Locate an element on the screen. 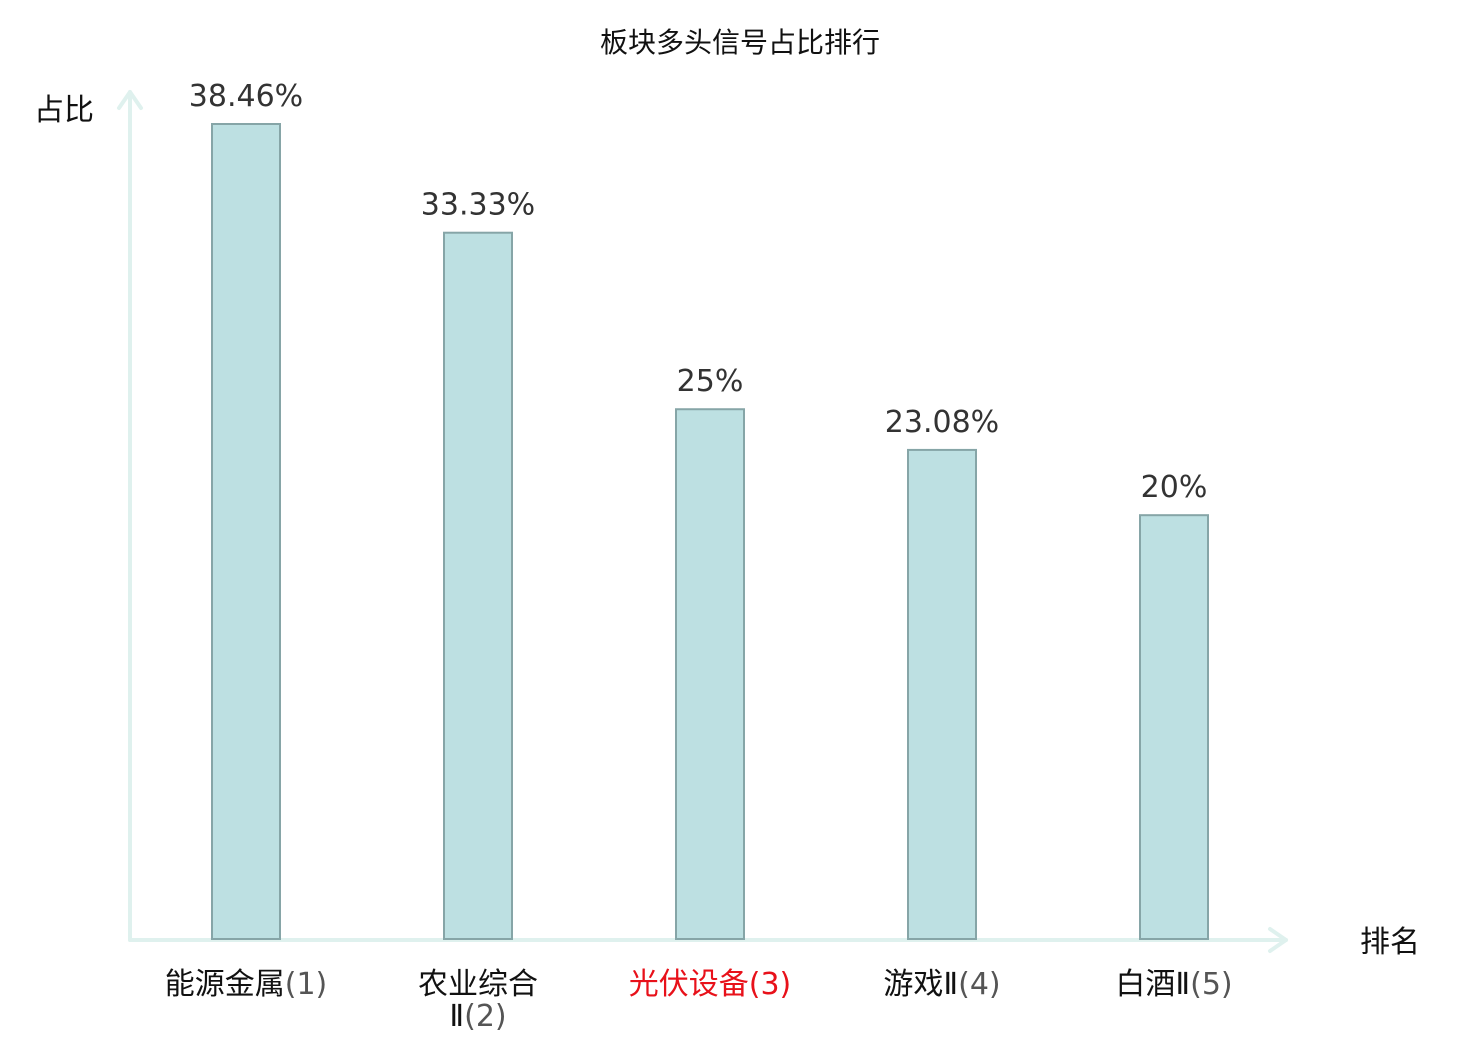 The height and width of the screenshot is (1044, 1480). category-name: 白酒Ⅱ is located at coordinates (1152, 984).